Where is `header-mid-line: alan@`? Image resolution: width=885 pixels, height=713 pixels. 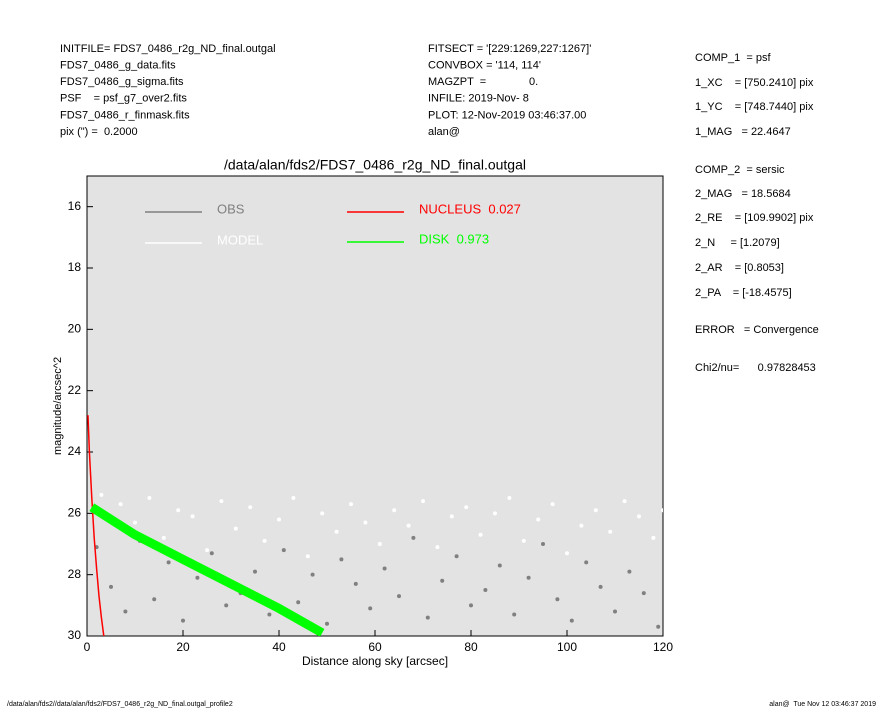 header-mid-line: alan@ is located at coordinates (444, 132).